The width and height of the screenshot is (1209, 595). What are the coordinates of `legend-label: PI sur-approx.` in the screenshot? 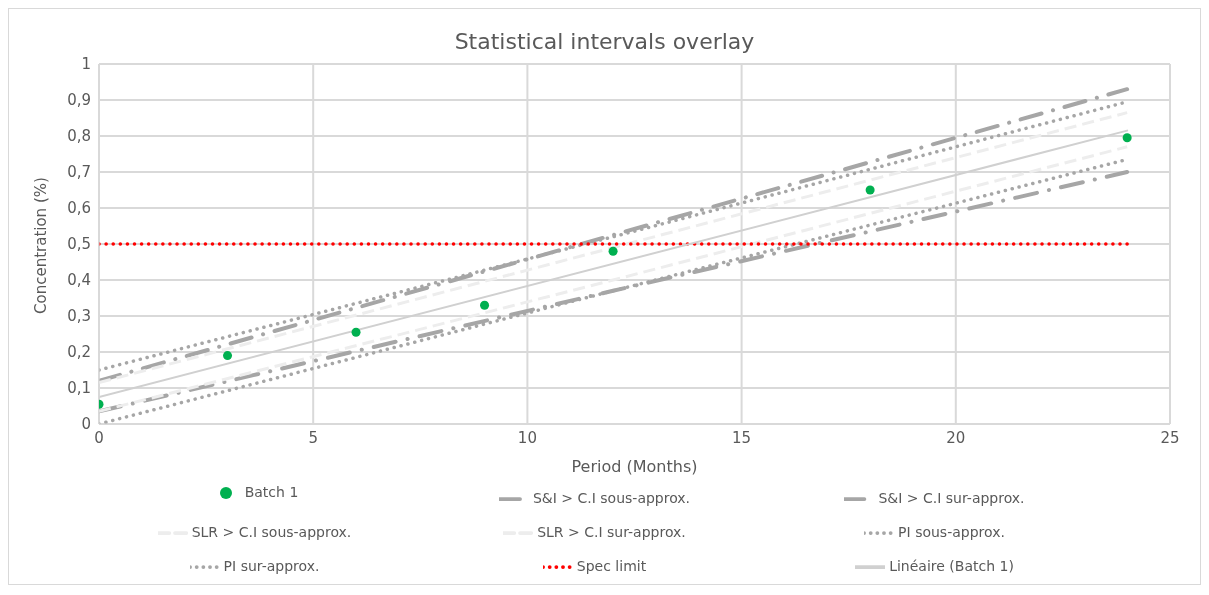 It's located at (271, 566).